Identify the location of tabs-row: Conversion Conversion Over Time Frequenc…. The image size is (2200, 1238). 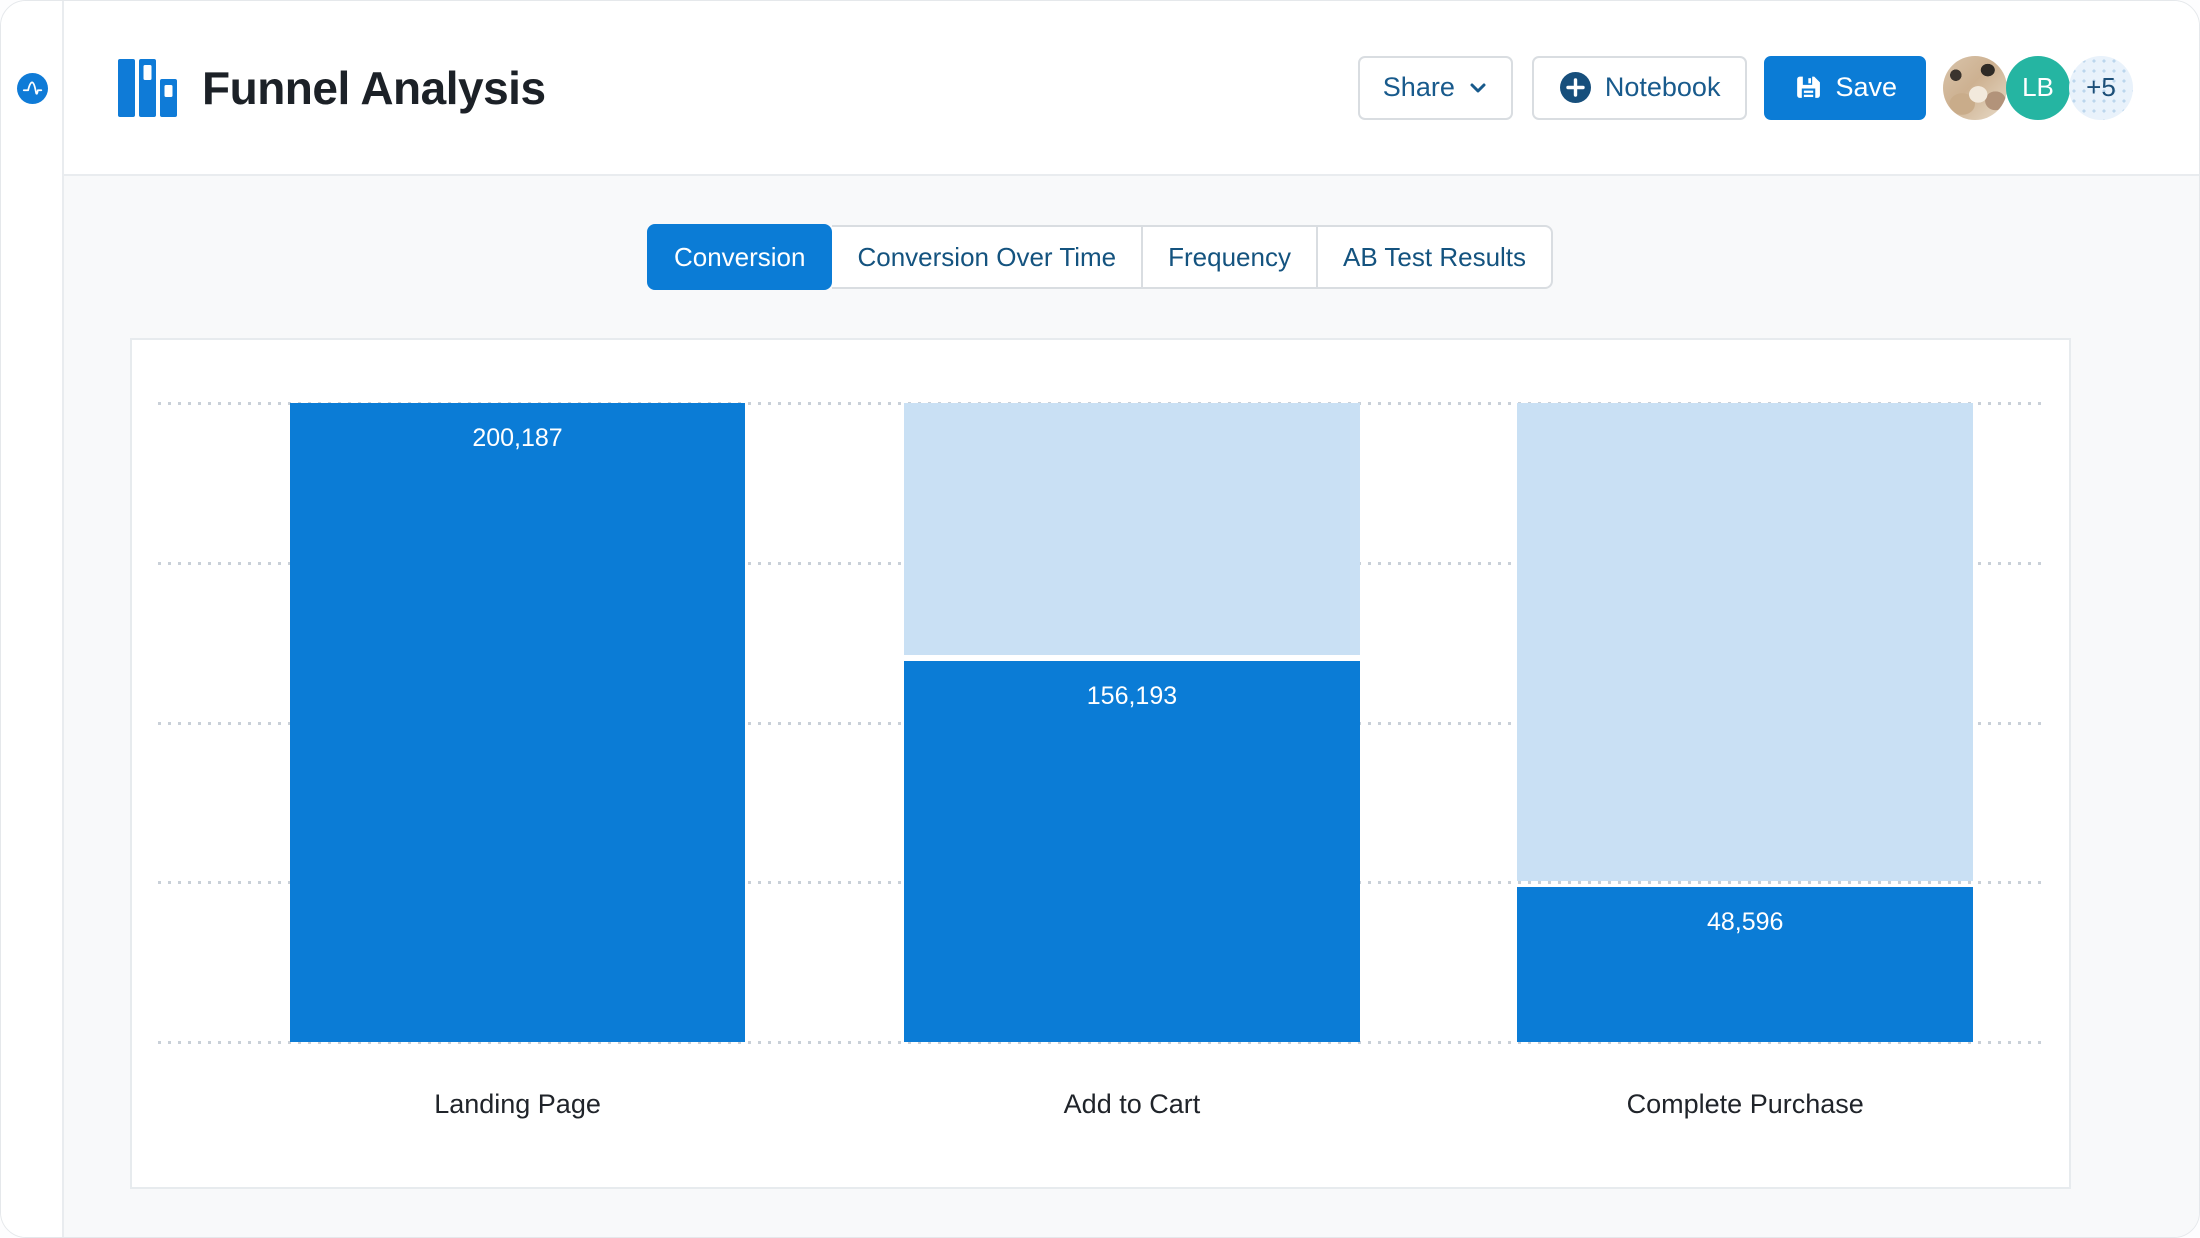
(1100, 257).